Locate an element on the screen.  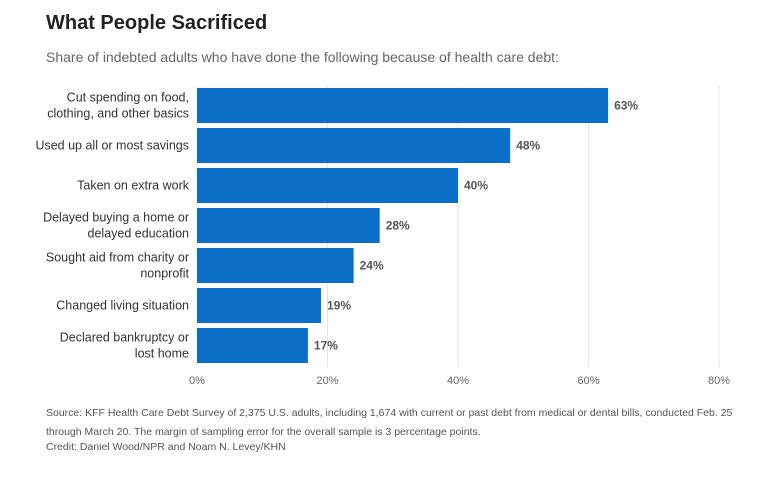
data-label: 48% is located at coordinates (528, 146).